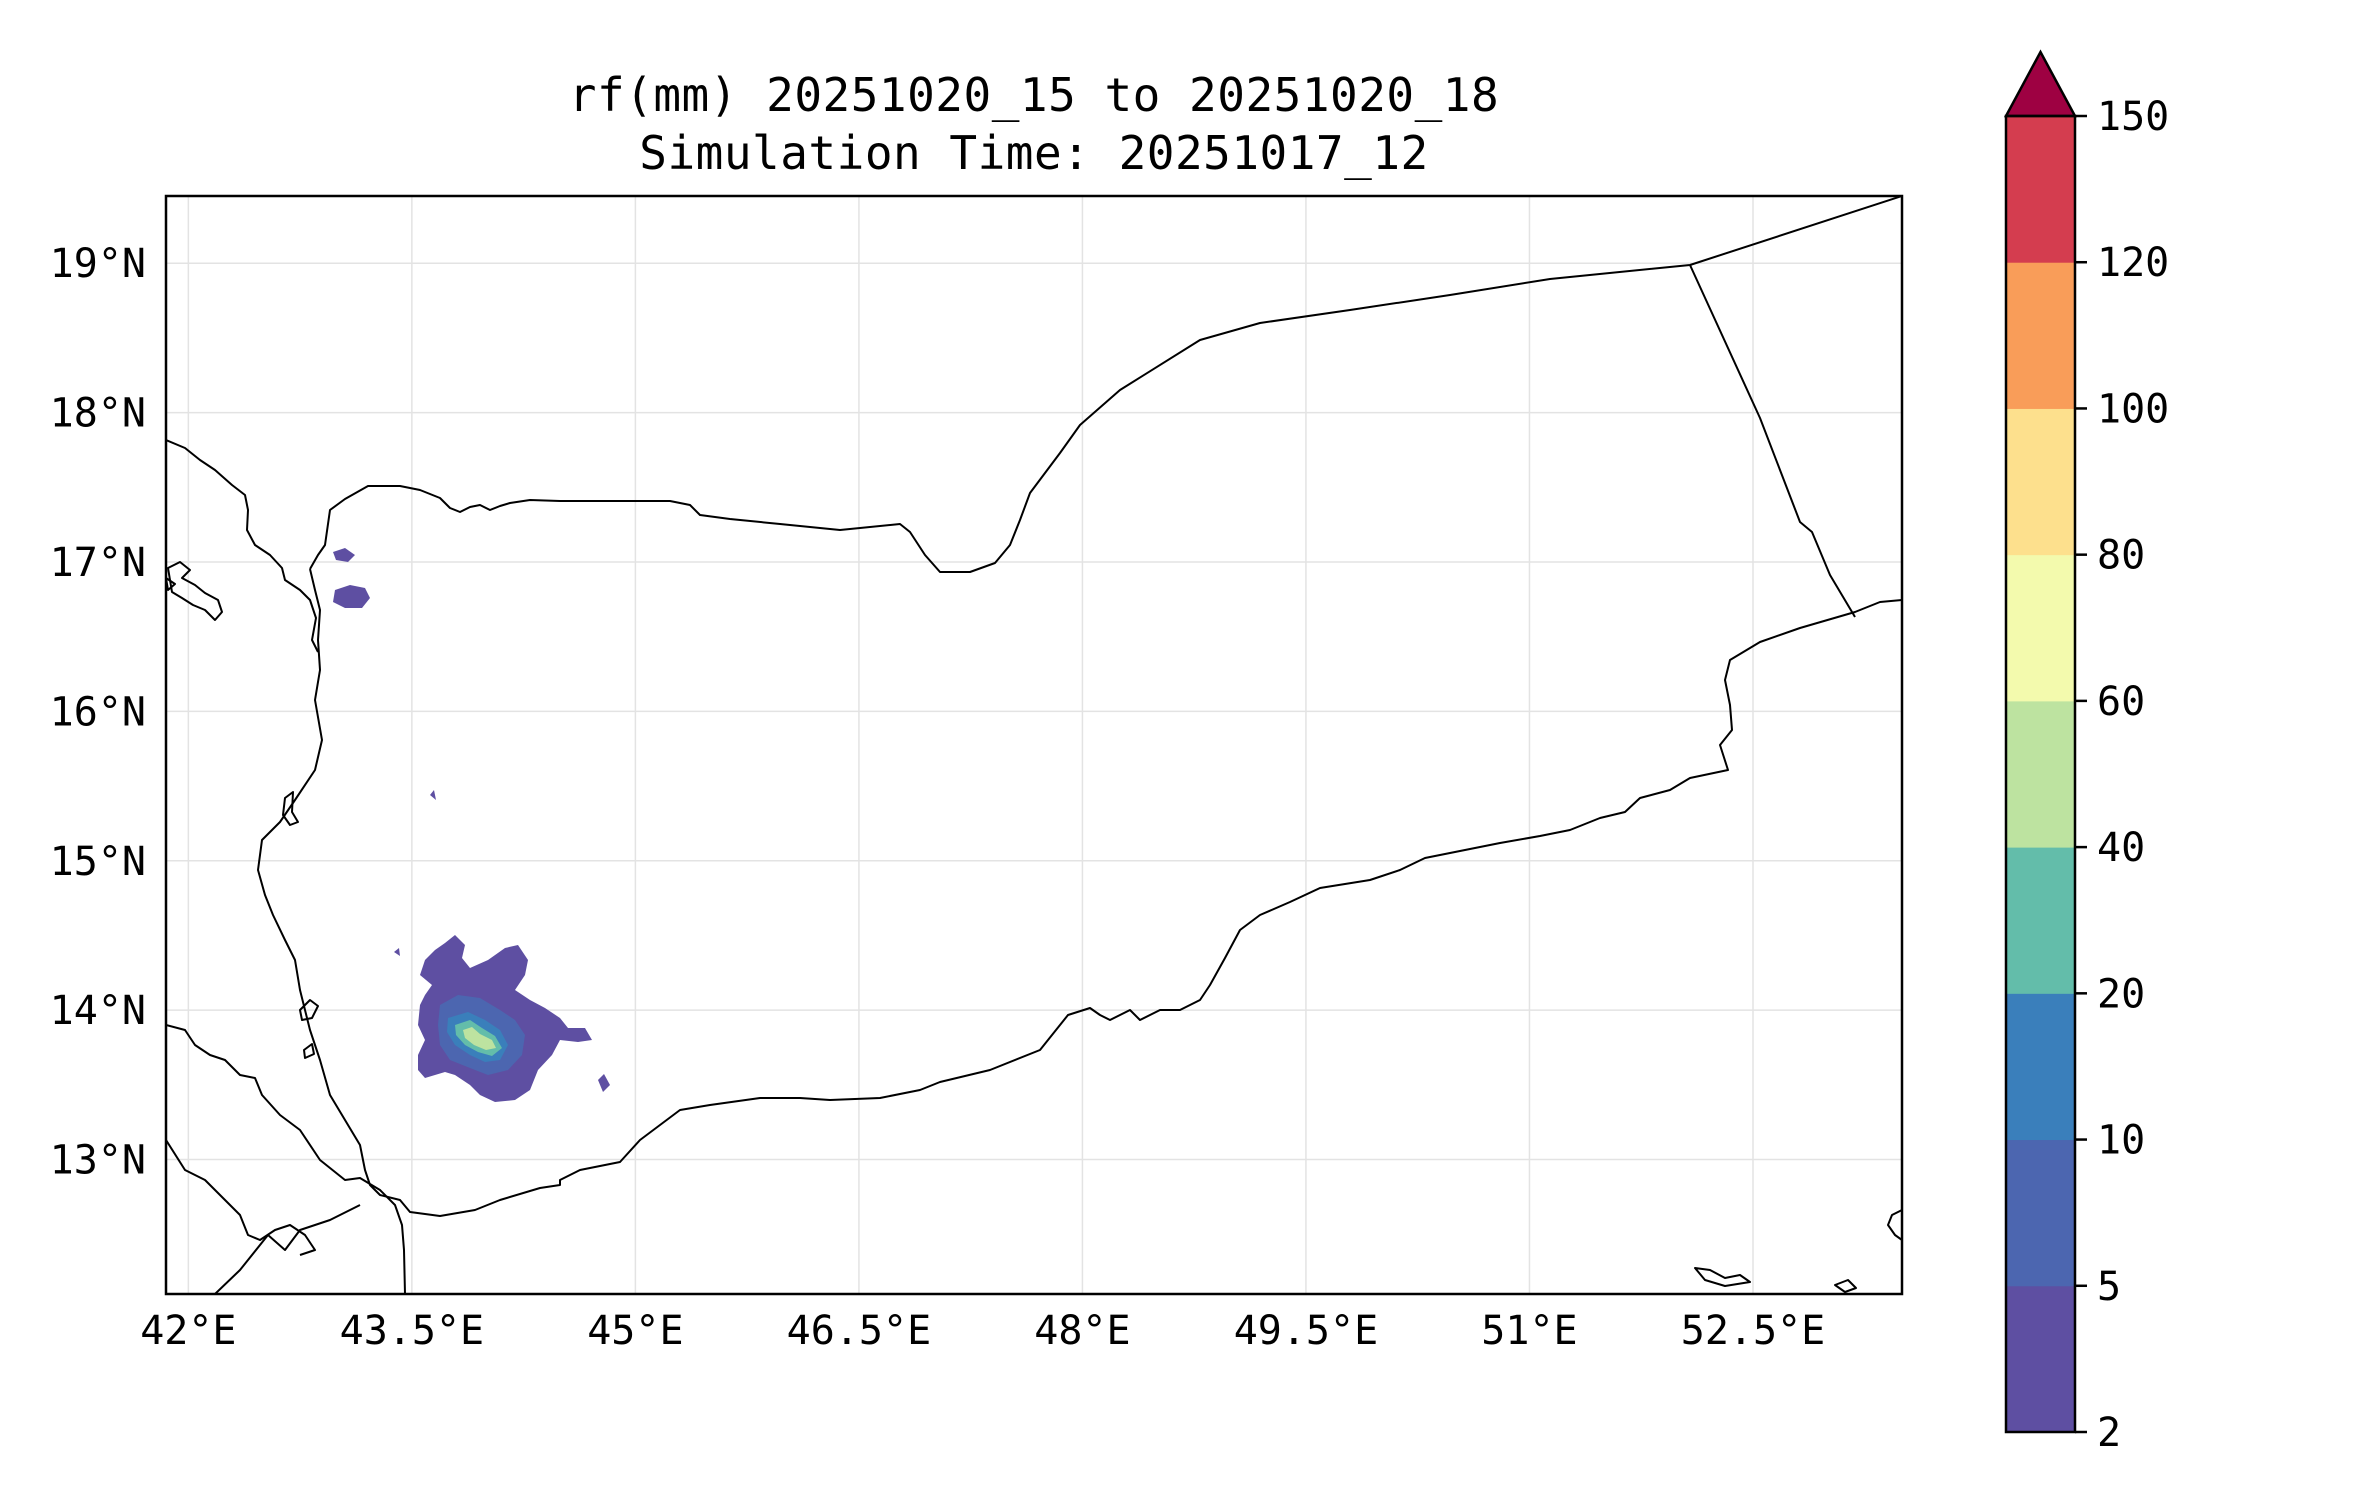 The image size is (2371, 1500). Describe the element at coordinates (1845, 1286) in the screenshot. I see `small-island` at that location.